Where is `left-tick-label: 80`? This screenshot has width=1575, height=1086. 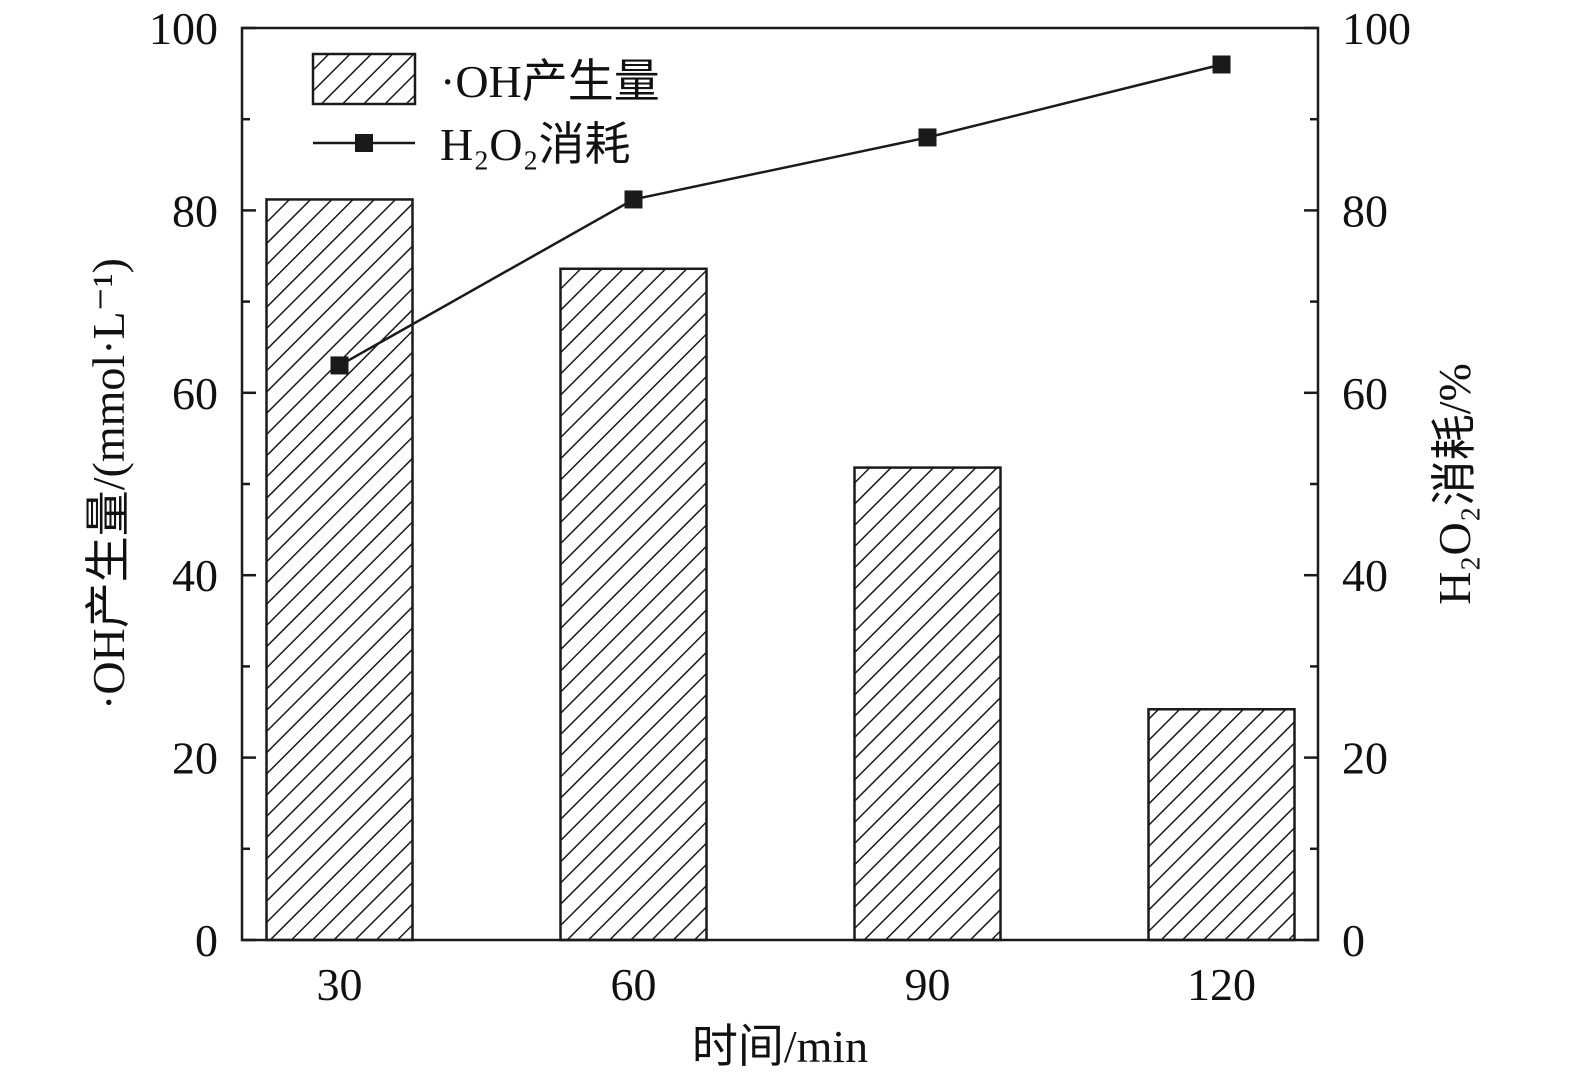 left-tick-label: 80 is located at coordinates (195, 210).